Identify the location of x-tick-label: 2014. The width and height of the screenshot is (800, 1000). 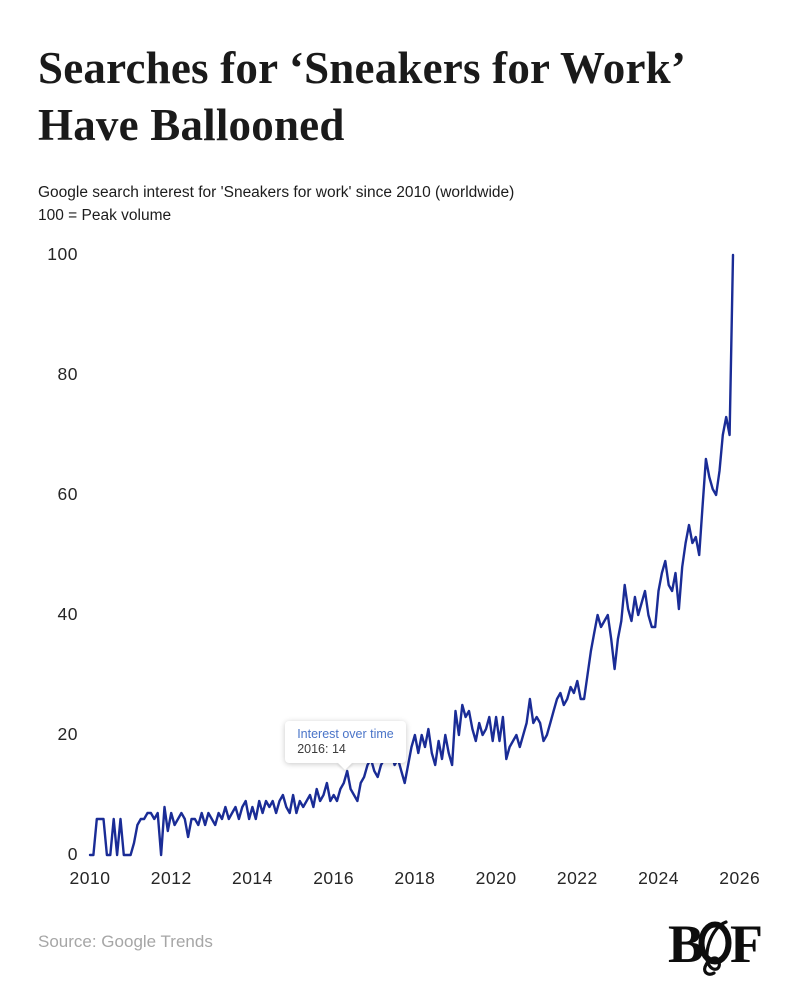
(252, 878).